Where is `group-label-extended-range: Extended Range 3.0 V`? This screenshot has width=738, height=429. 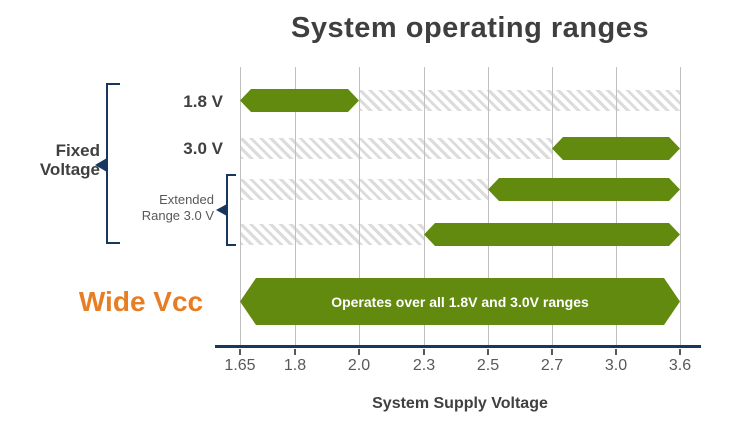 group-label-extended-range: Extended Range 3.0 V is located at coordinates (166, 208).